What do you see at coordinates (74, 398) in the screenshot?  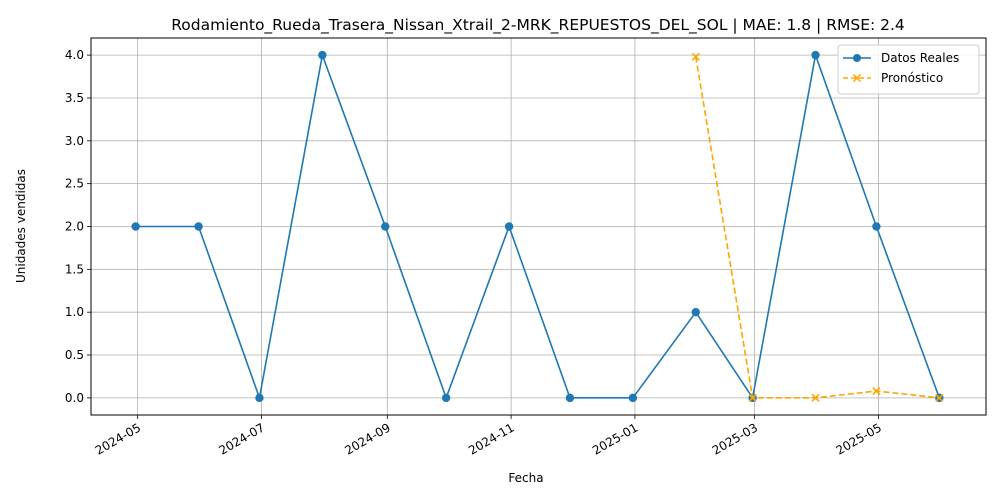 I see `y-tick-label: 0.0` at bounding box center [74, 398].